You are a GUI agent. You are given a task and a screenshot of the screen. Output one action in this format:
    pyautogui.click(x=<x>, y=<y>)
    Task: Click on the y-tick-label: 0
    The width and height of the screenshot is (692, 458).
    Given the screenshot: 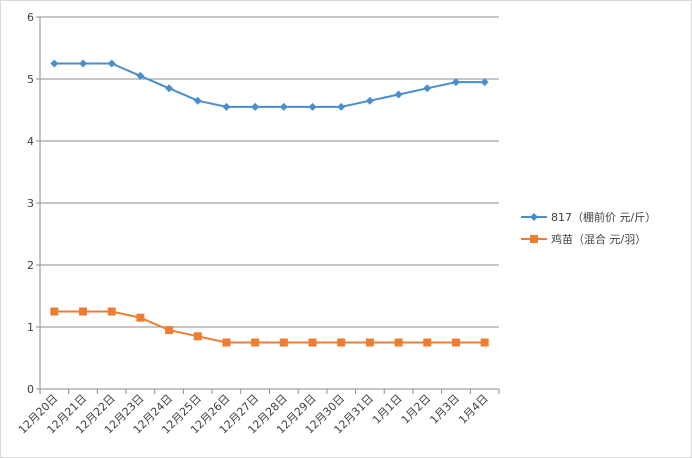 What is the action you would take?
    pyautogui.click(x=30, y=389)
    